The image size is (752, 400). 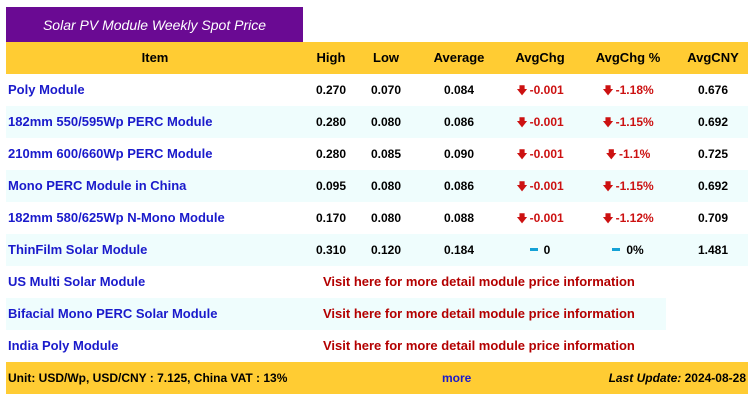 What do you see at coordinates (628, 57) in the screenshot?
I see `header-avgchg-pct: AvgChg %` at bounding box center [628, 57].